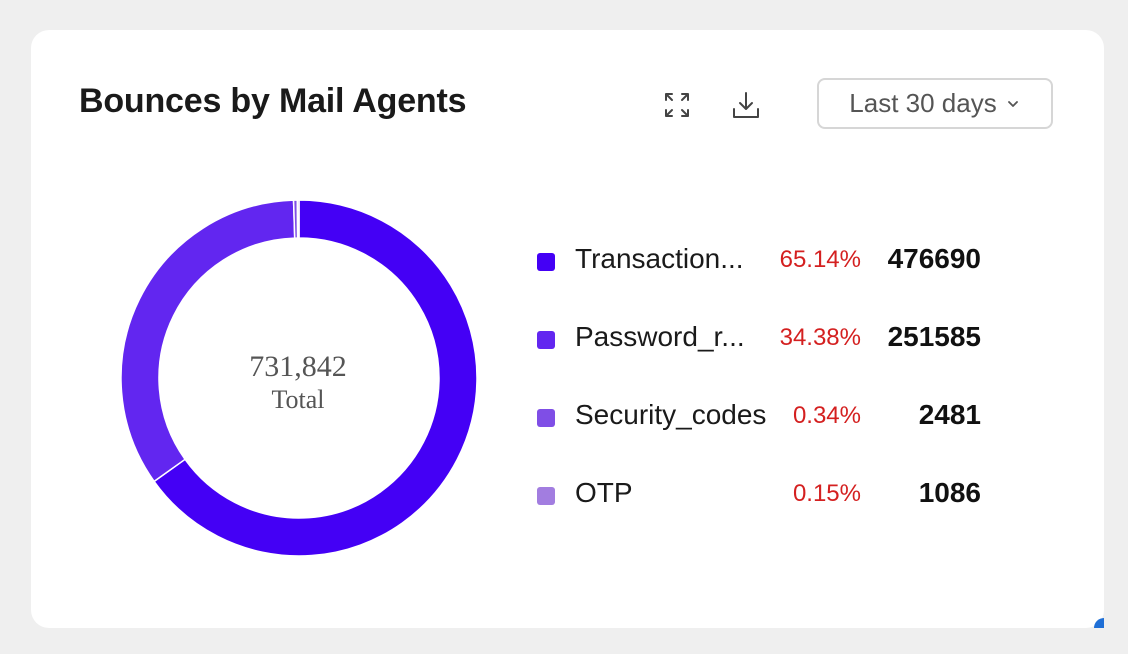 The height and width of the screenshot is (654, 1128). I want to click on legend-value: 476690, so click(934, 258).